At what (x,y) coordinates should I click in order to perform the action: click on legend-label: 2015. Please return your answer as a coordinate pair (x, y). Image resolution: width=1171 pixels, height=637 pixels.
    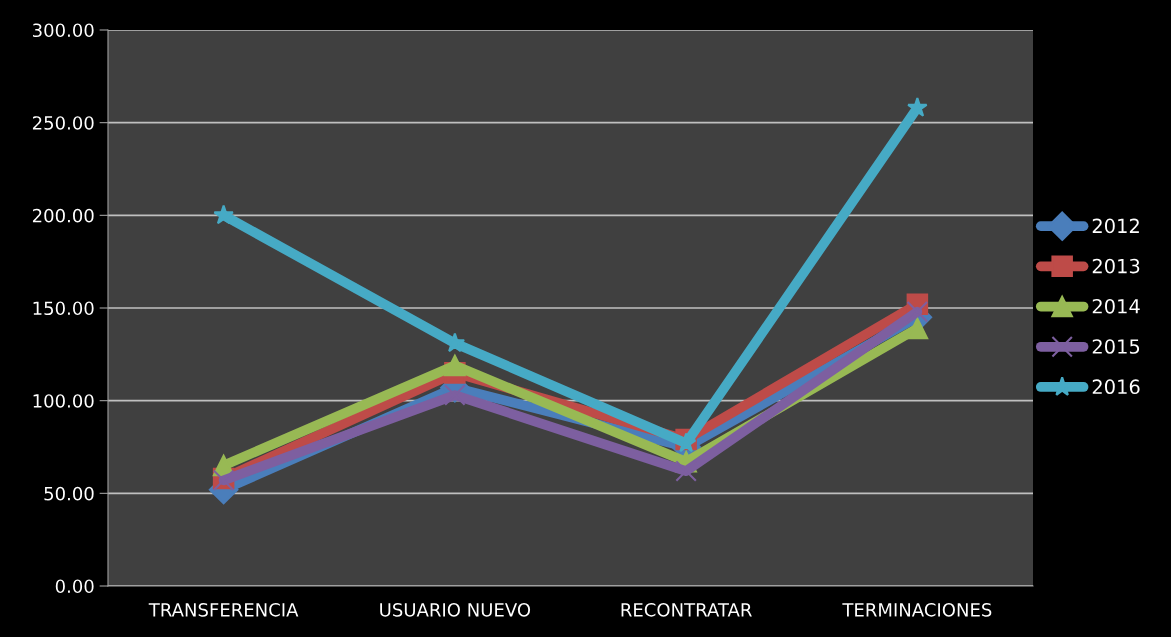
    Looking at the image, I should click on (1116, 346).